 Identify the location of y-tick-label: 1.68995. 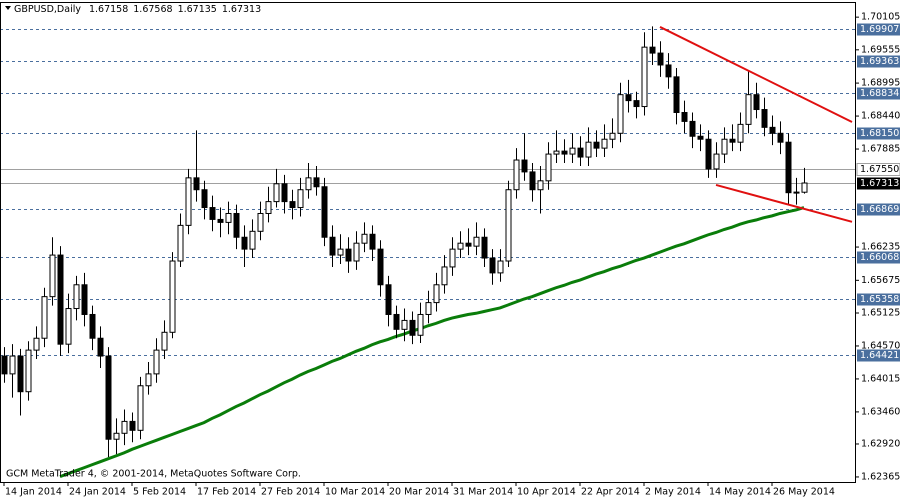
(880, 83).